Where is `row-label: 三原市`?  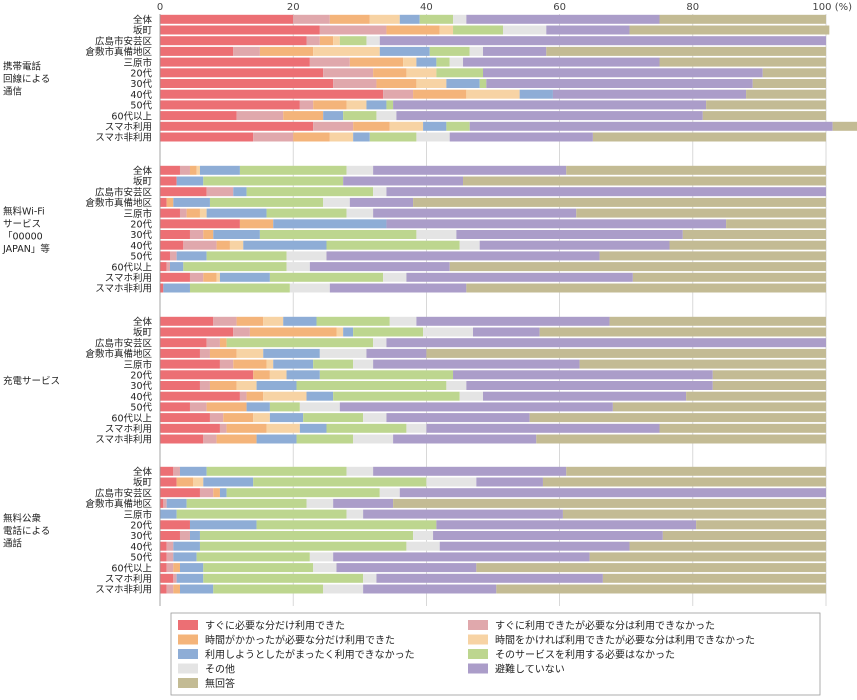
row-label: 三原市 is located at coordinates (137, 214).